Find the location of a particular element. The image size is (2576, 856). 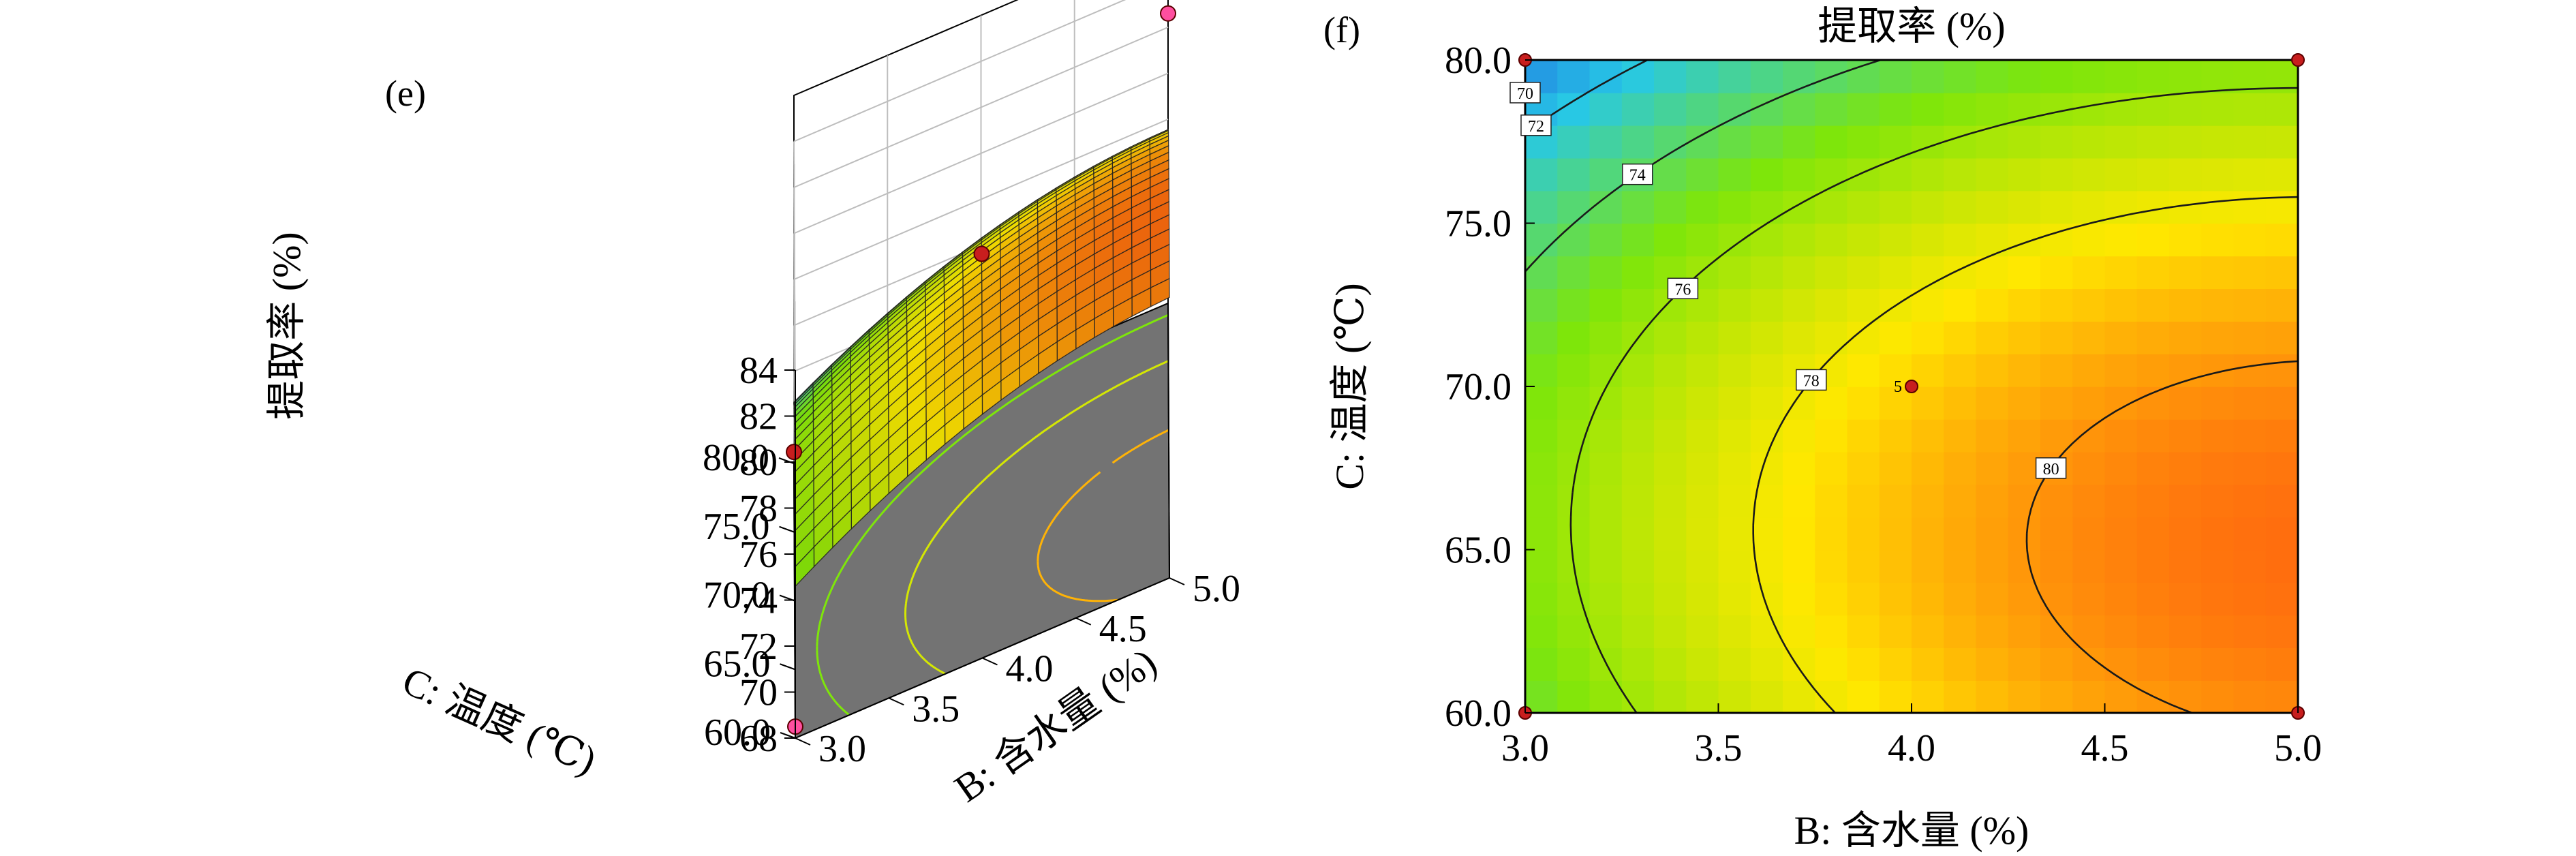

contour-label: 80 is located at coordinates (2051, 468).